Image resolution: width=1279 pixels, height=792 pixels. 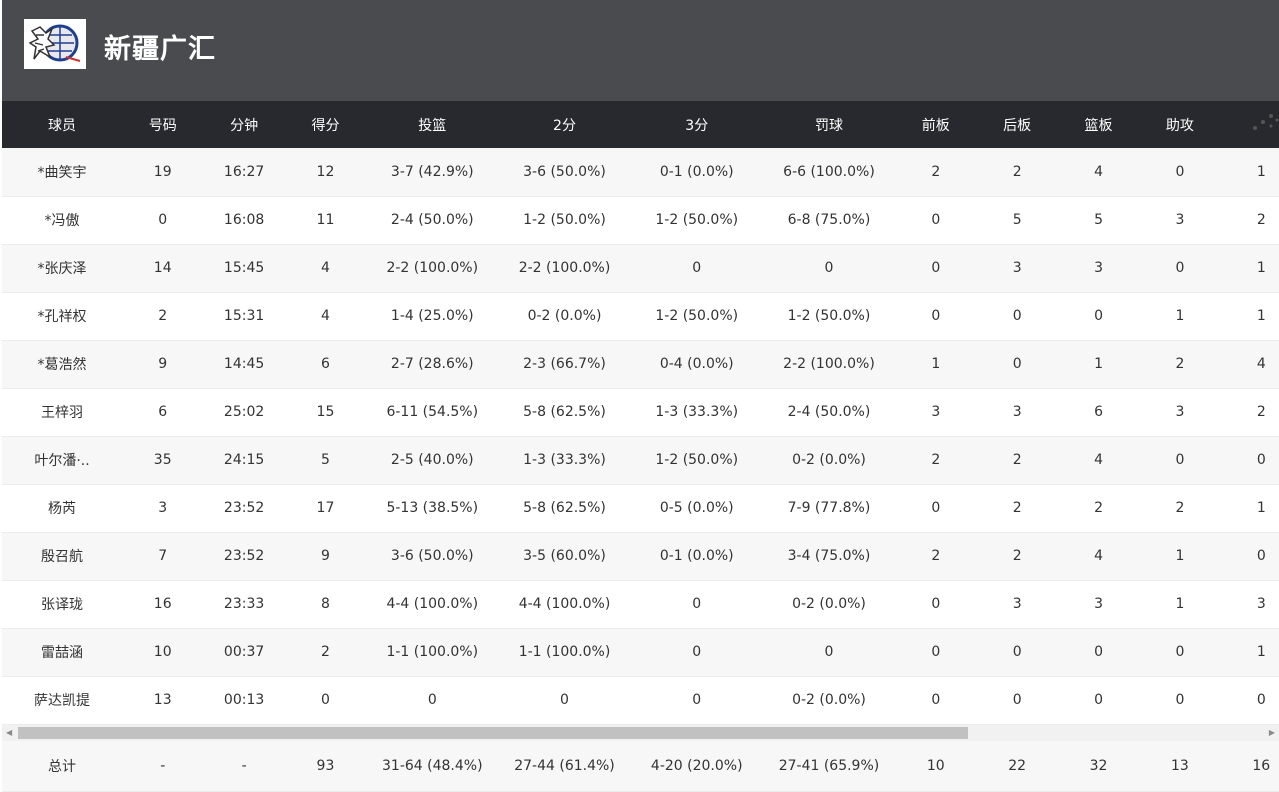 What do you see at coordinates (640, 124) in the screenshot?
I see `table-header-row: 球员 号码 分钟 得分 投篮 2分 3分 罚球 前板 后板 篮板 助攻` at bounding box center [640, 124].